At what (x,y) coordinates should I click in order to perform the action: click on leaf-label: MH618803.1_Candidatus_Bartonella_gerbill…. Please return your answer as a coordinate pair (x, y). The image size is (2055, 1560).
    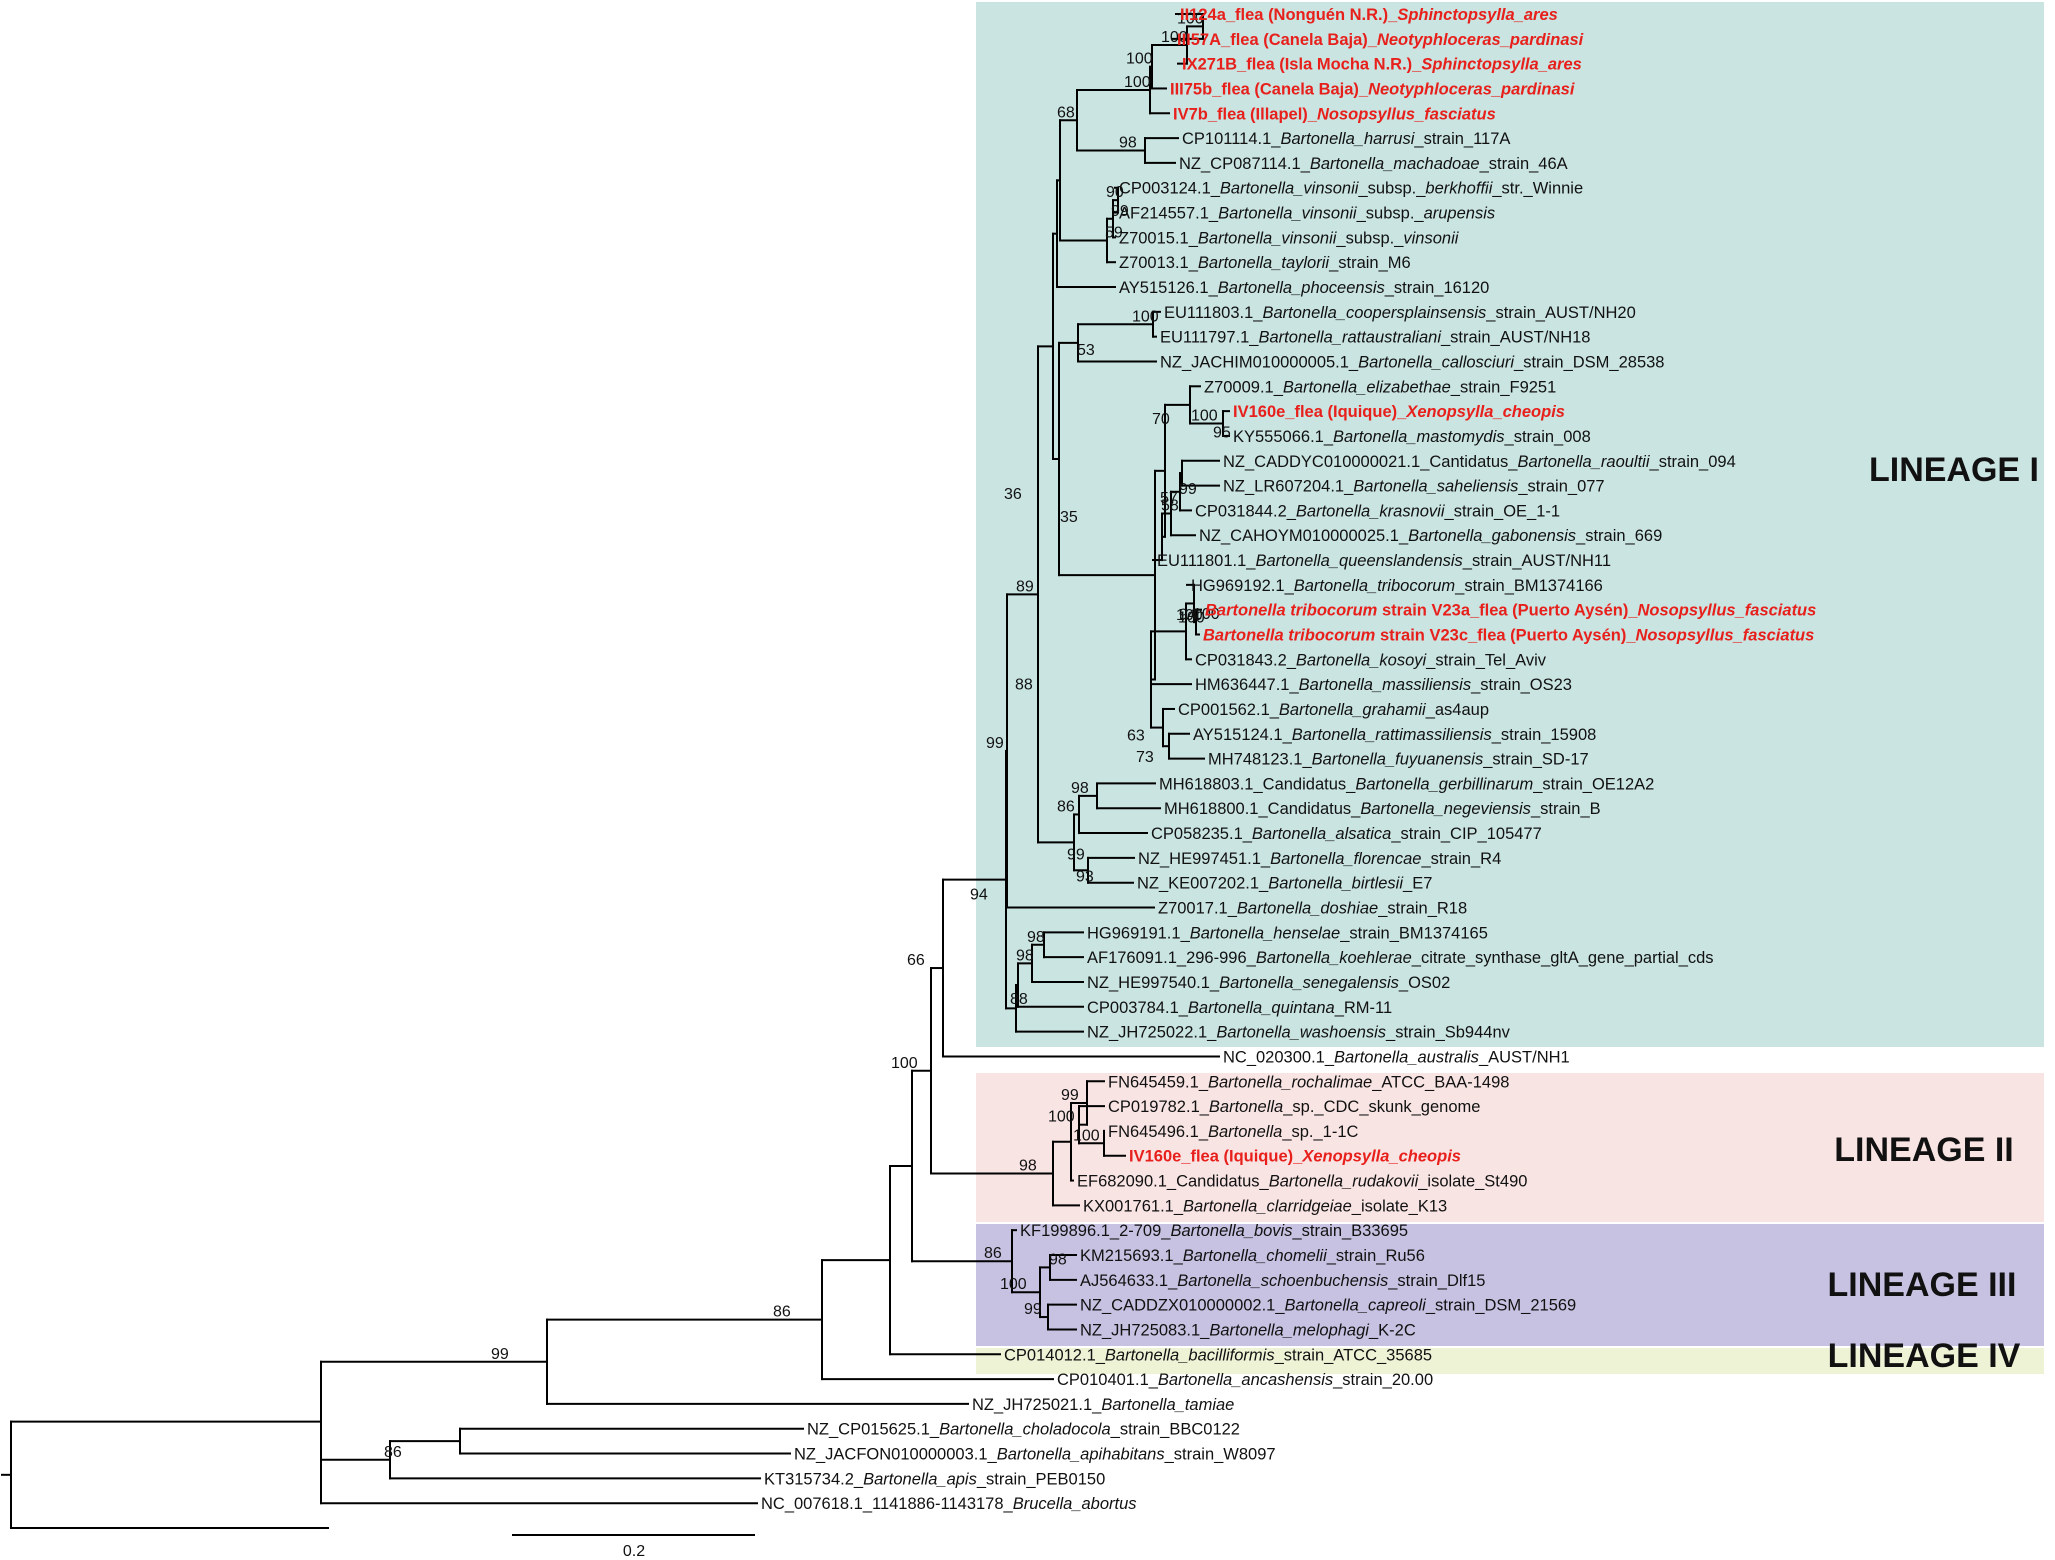
    Looking at the image, I should click on (1406, 784).